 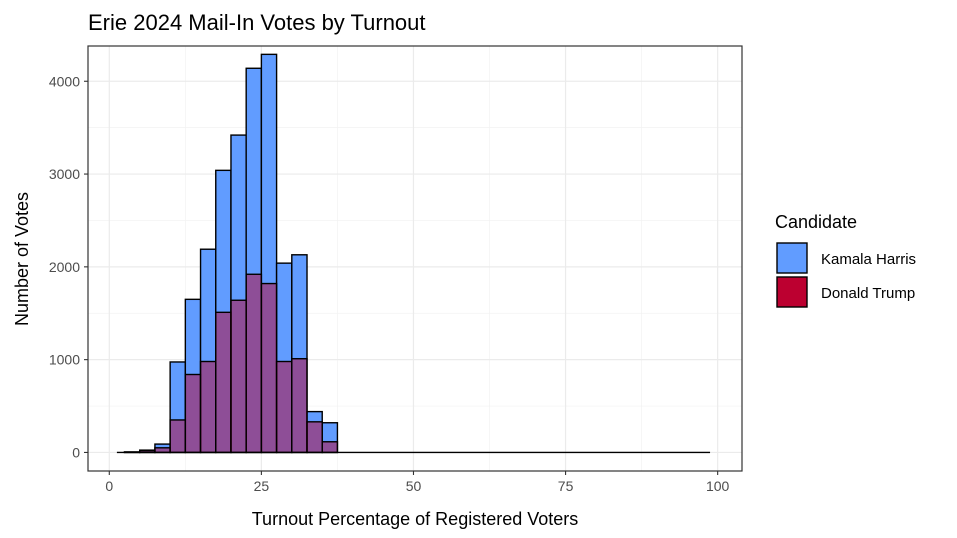 What do you see at coordinates (414, 486) in the screenshot?
I see `x-tick-label: 50` at bounding box center [414, 486].